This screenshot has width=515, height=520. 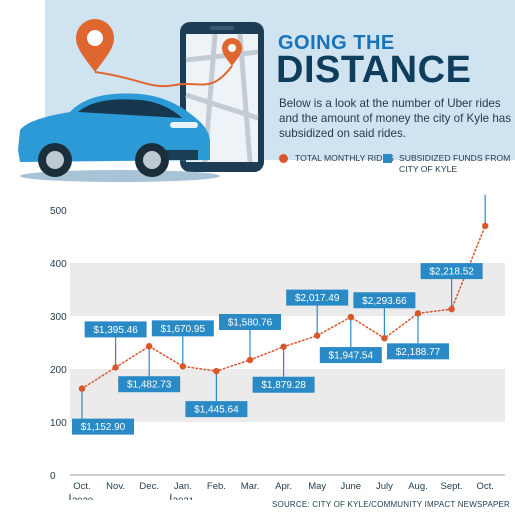 What do you see at coordinates (115, 486) in the screenshot?
I see `x-tick-label: Nov.` at bounding box center [115, 486].